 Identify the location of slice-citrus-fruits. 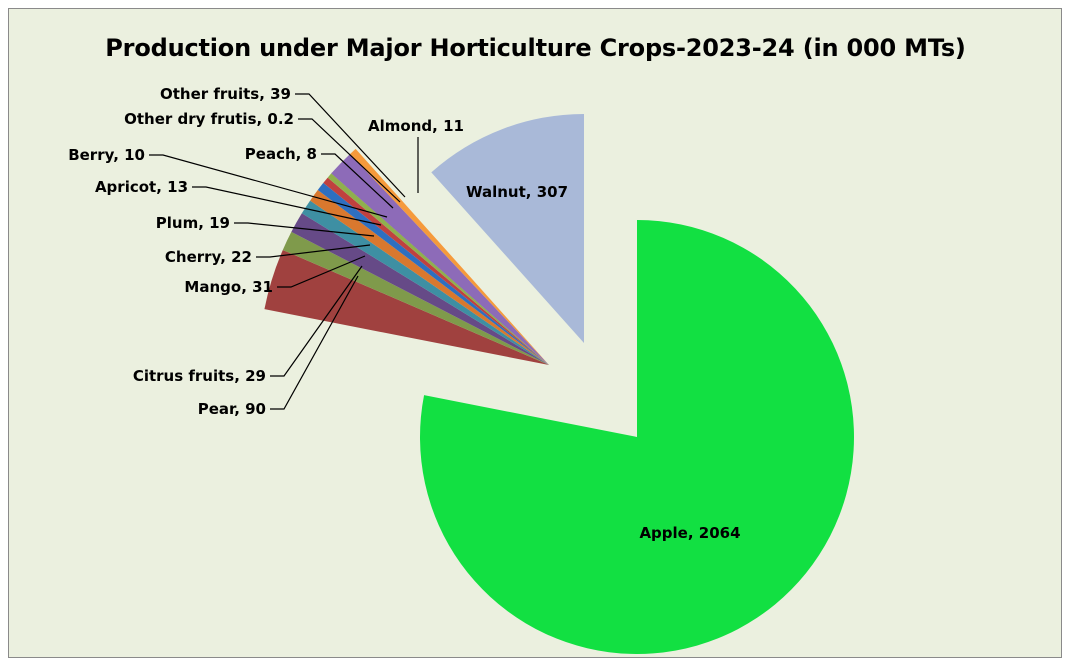
(415, 298).